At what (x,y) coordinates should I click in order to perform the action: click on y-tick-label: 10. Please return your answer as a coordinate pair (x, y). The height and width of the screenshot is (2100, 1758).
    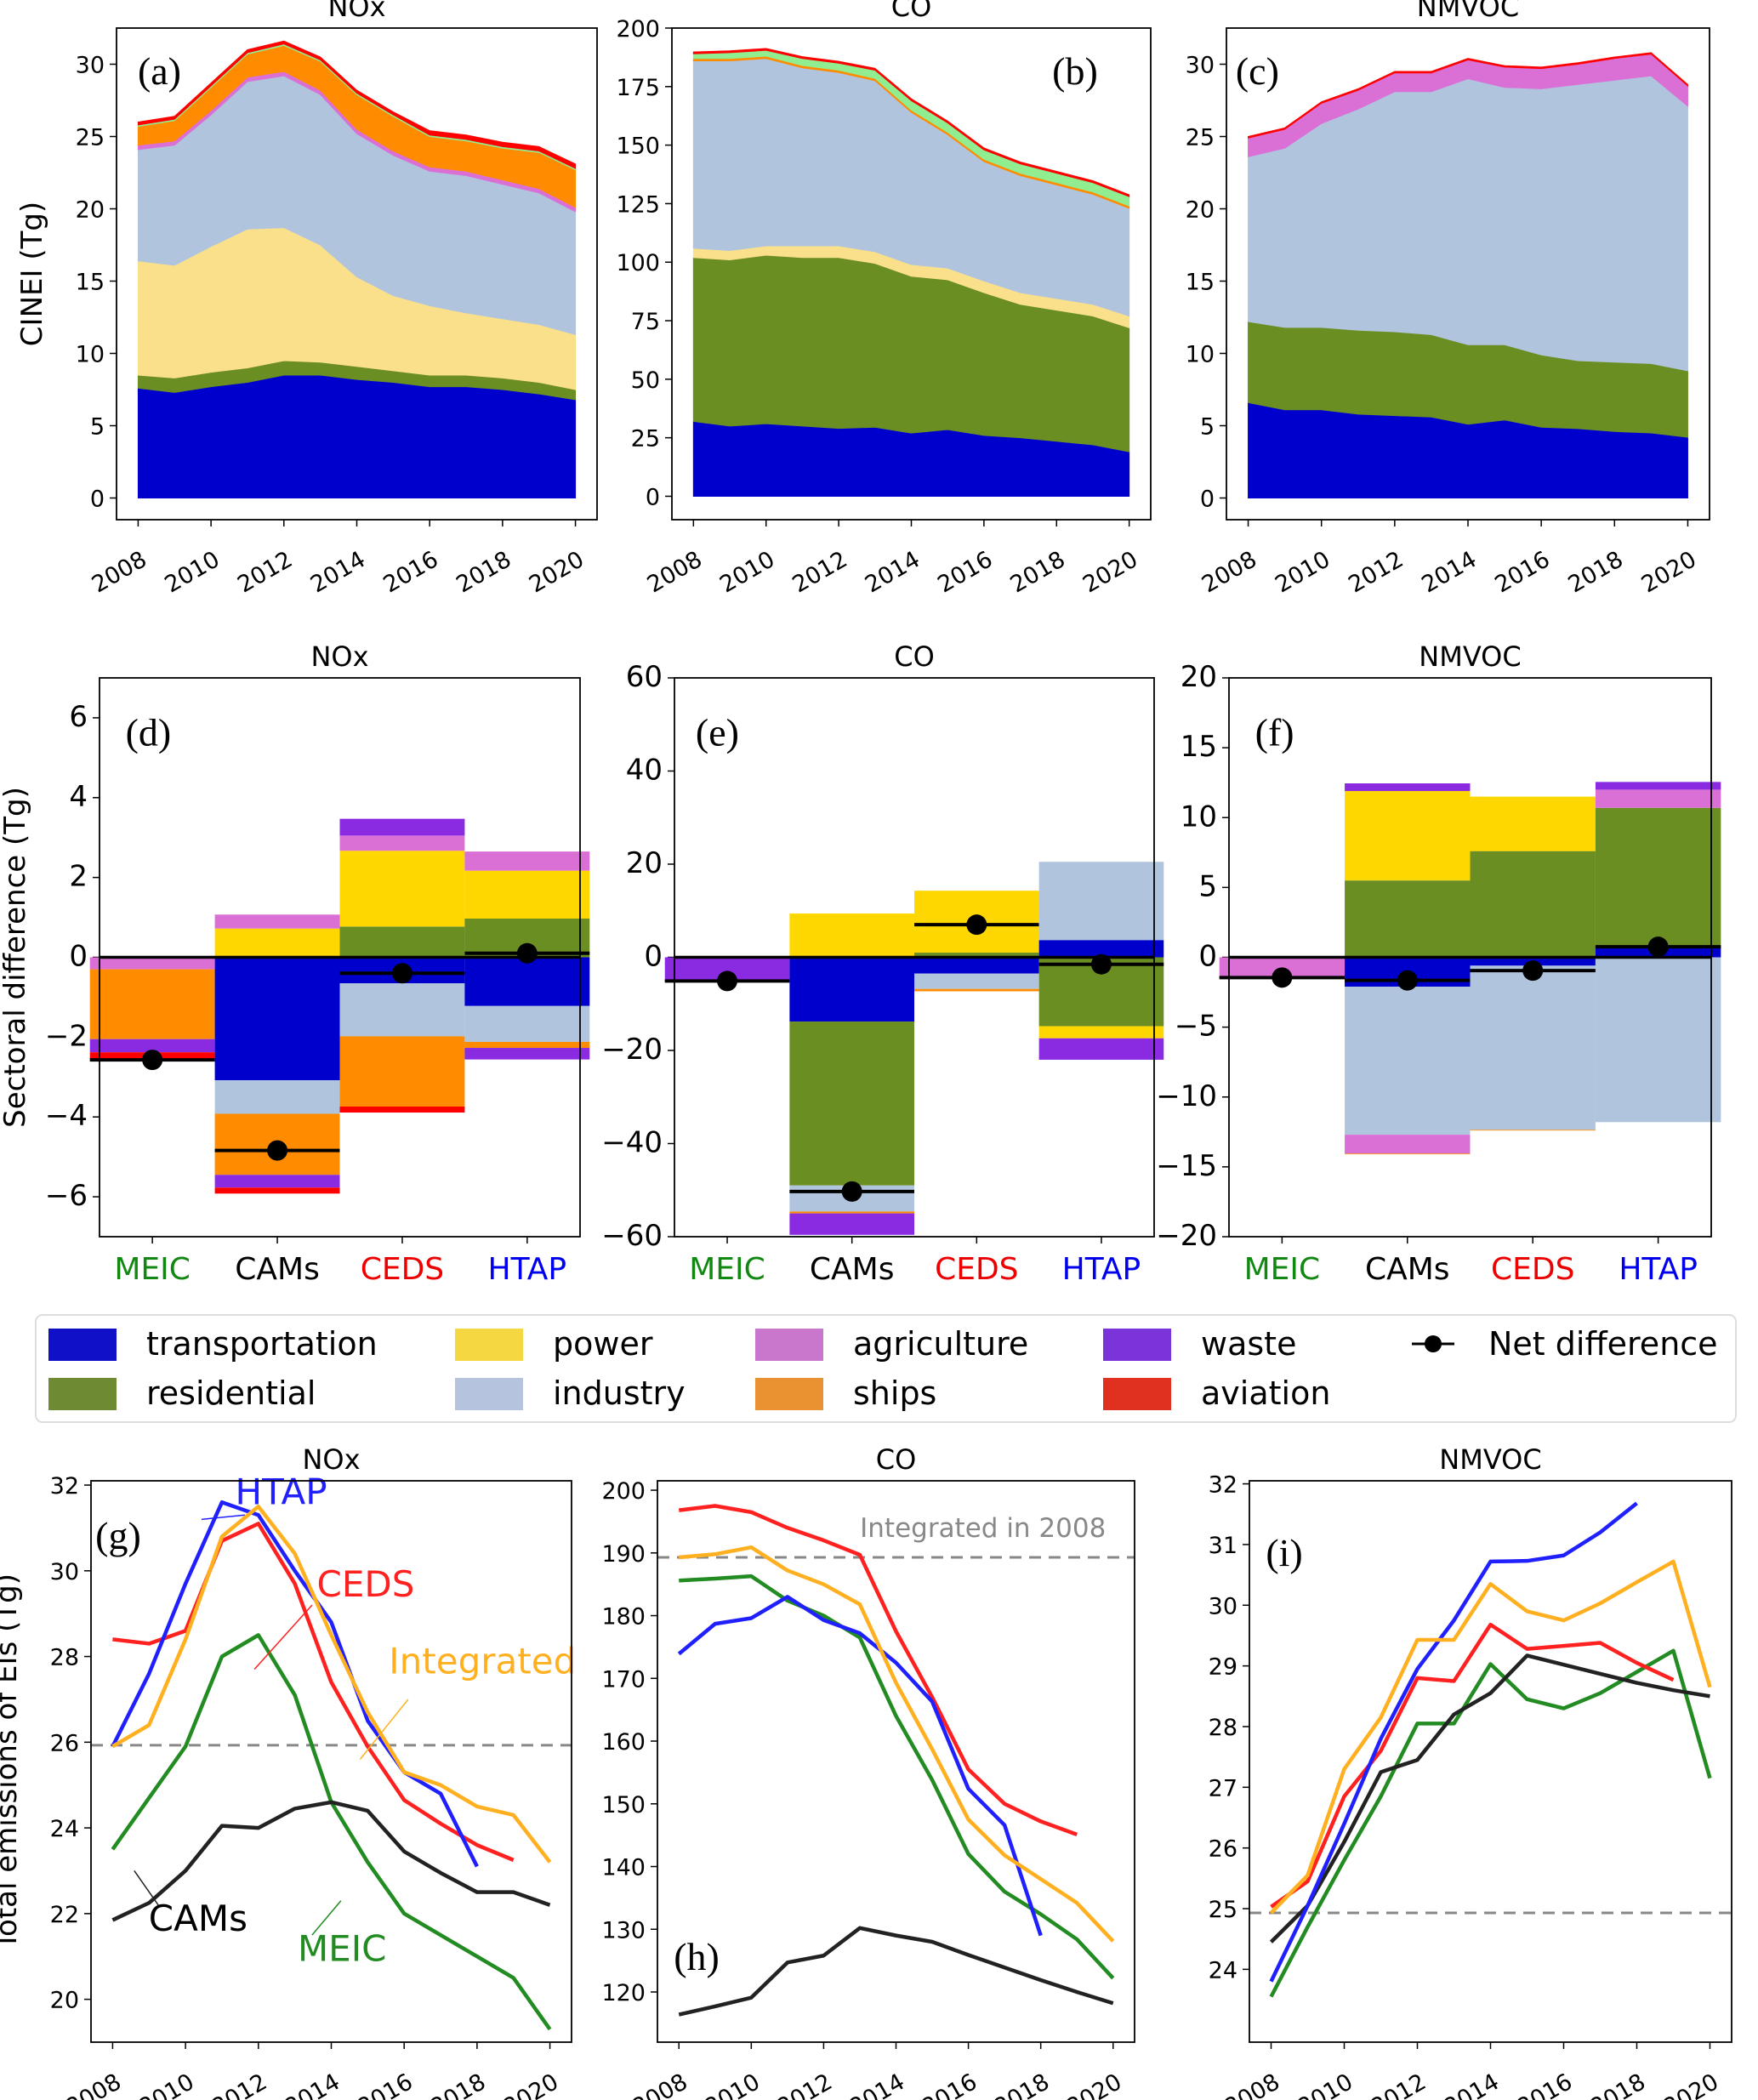
    Looking at the image, I should click on (1199, 817).